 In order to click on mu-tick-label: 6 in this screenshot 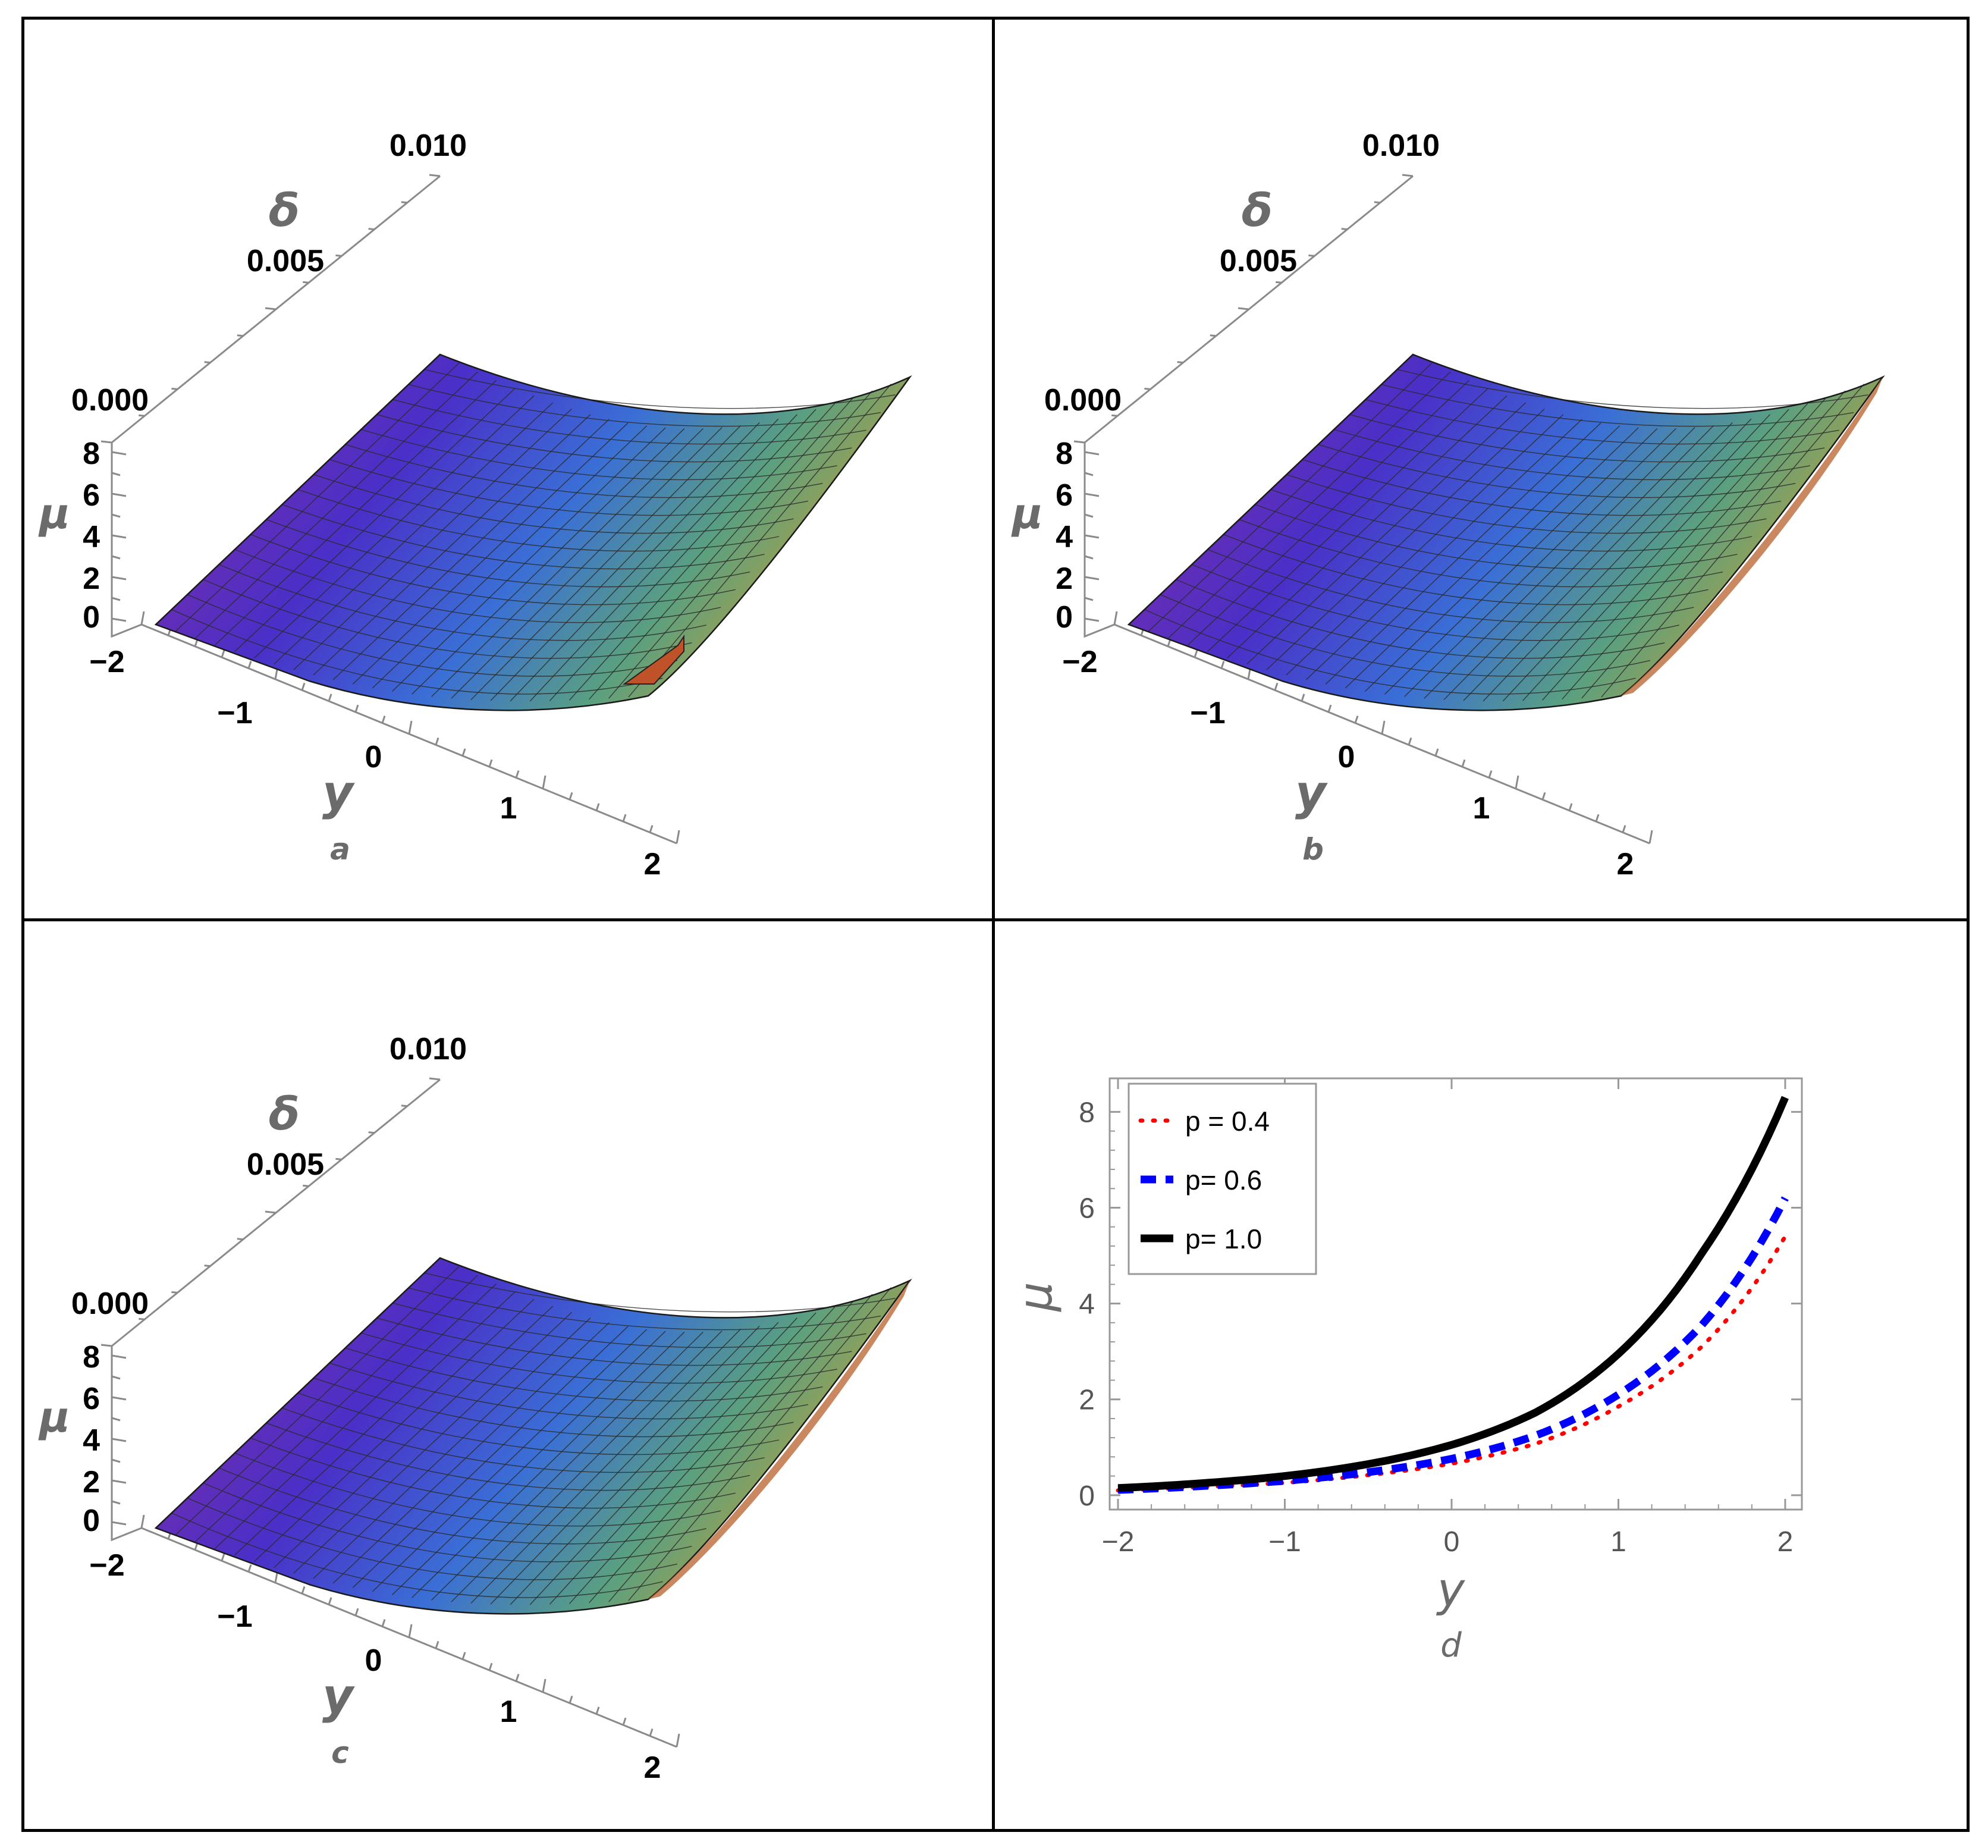, I will do `click(92, 1399)`.